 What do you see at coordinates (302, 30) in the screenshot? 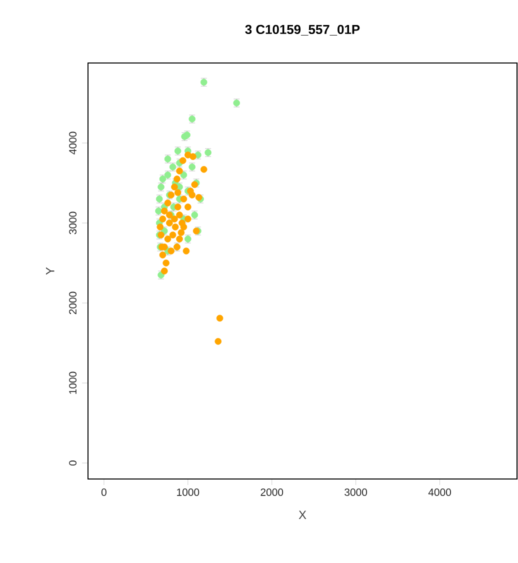
I see `chart-title: 3 C10159_557_01P` at bounding box center [302, 30].